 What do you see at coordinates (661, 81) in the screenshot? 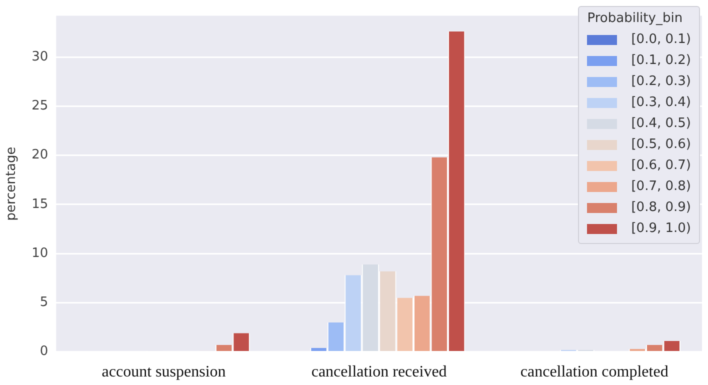
I see `legend-label: [0.2, 0.3)` at bounding box center [661, 81].